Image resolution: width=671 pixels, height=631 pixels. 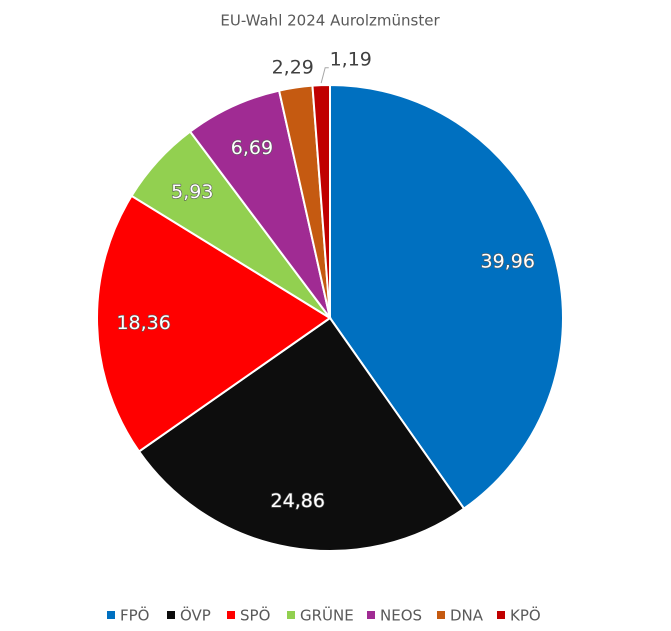 What do you see at coordinates (525, 615) in the screenshot?
I see `legend-label: KPÖ` at bounding box center [525, 615].